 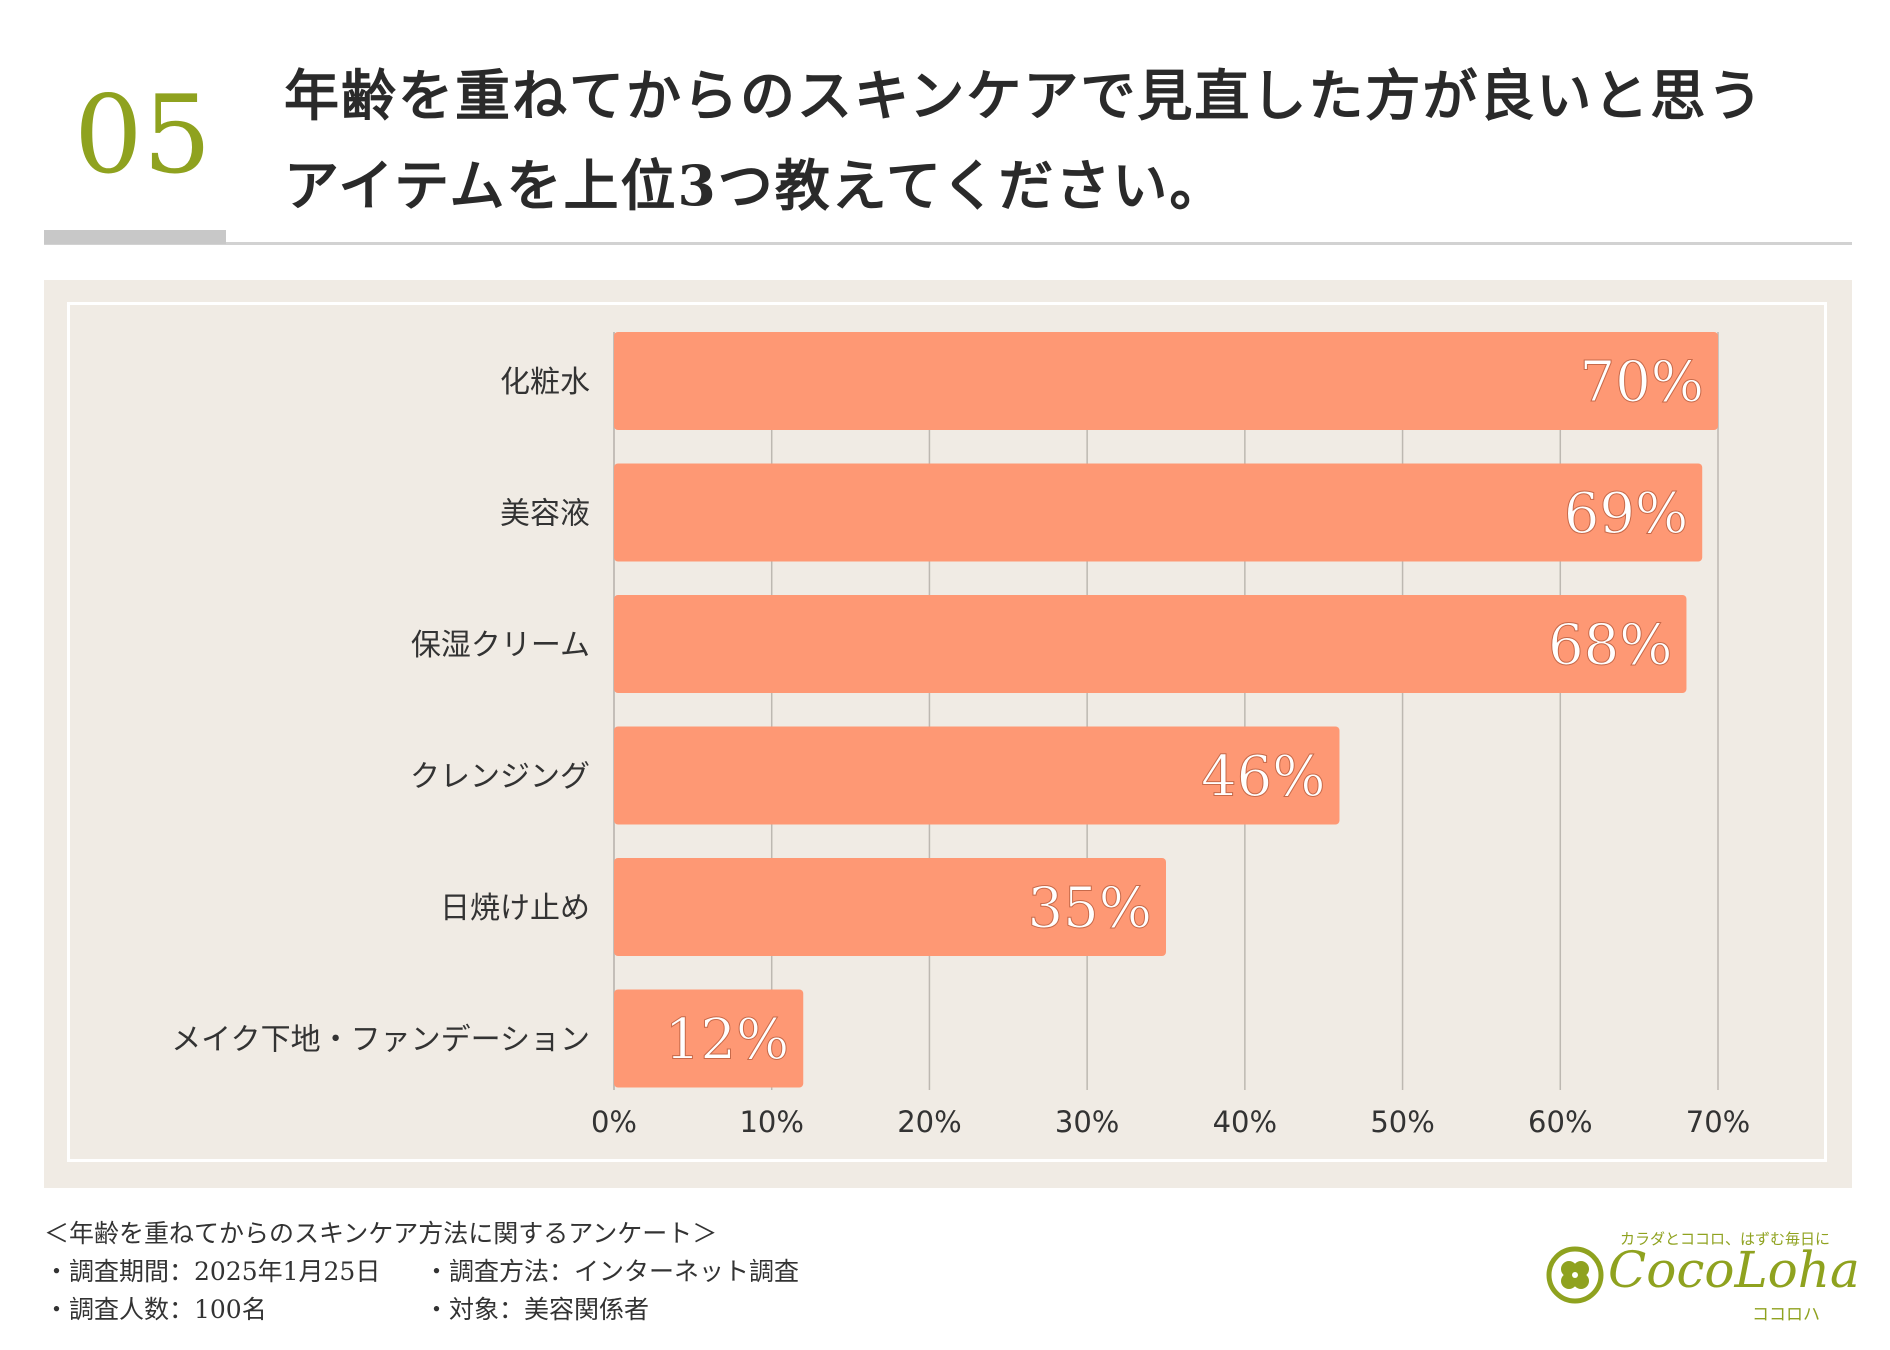 I want to click on survey-row-1: ・調査期間：2025年1月25日 ・調査方法：インターネット調査, so click(x=421, y=1272).